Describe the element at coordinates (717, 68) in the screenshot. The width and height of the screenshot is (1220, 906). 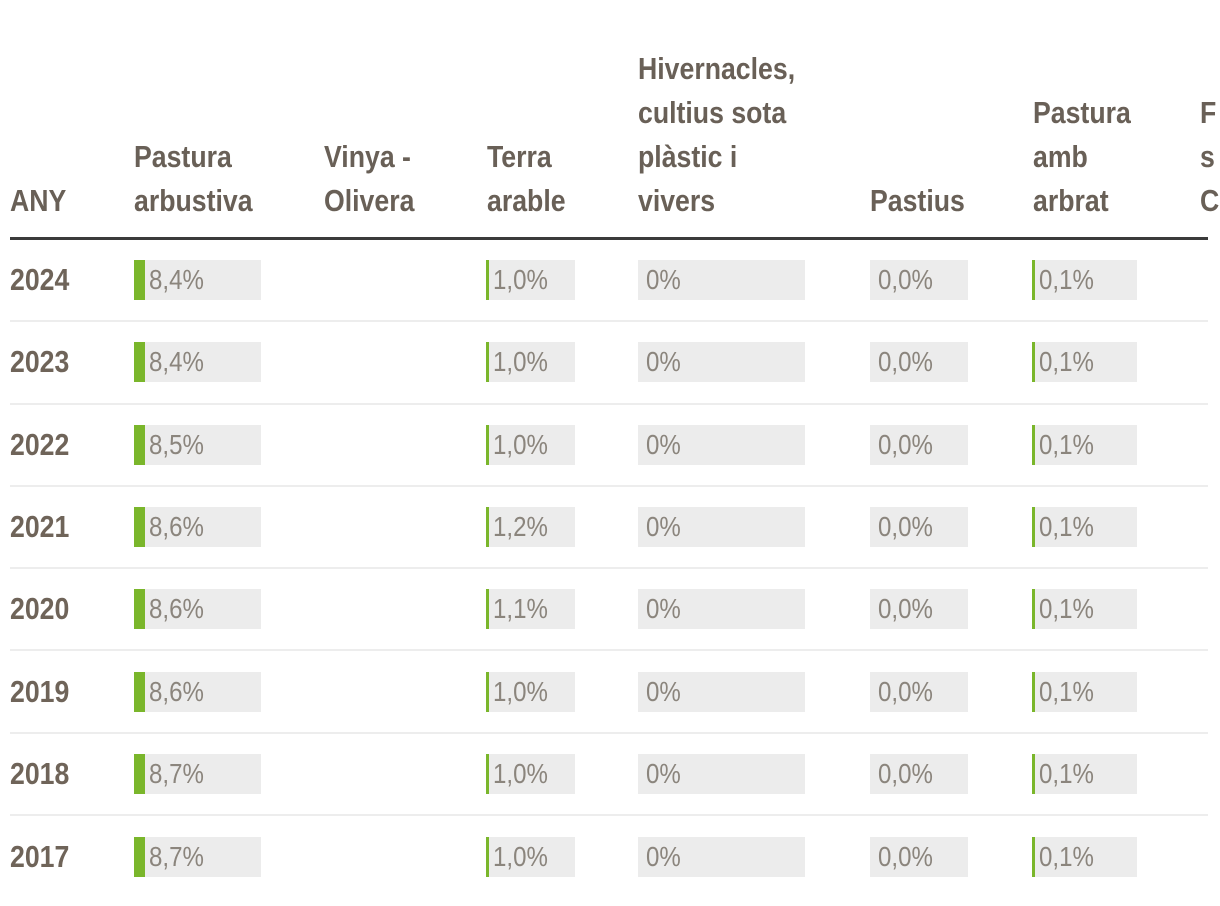
I see `column-header-label: Hivernacles,` at that location.